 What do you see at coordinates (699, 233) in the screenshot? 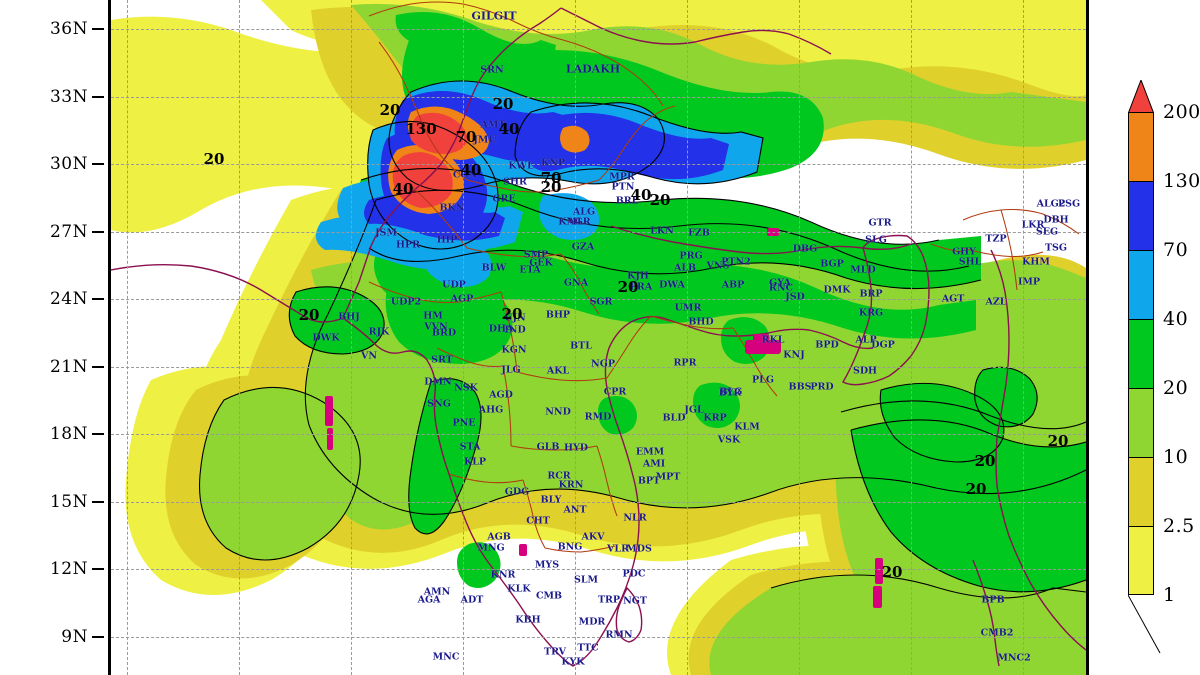
I see `station-label: FZB` at bounding box center [699, 233].